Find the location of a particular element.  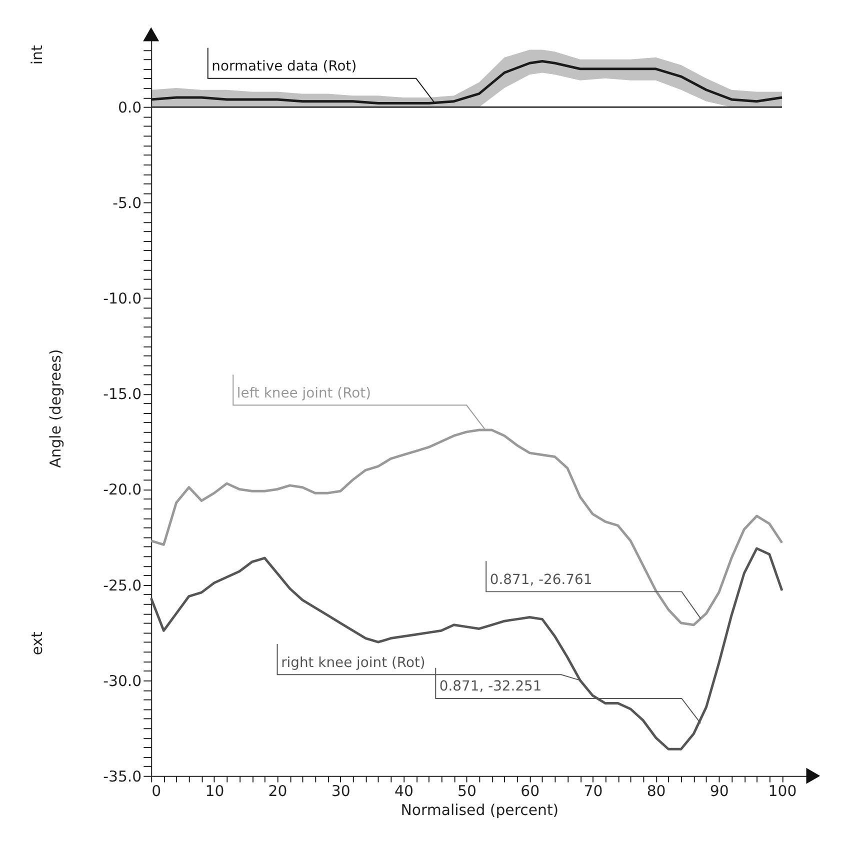

annotation: left knee joint (Rot) is located at coordinates (304, 393).